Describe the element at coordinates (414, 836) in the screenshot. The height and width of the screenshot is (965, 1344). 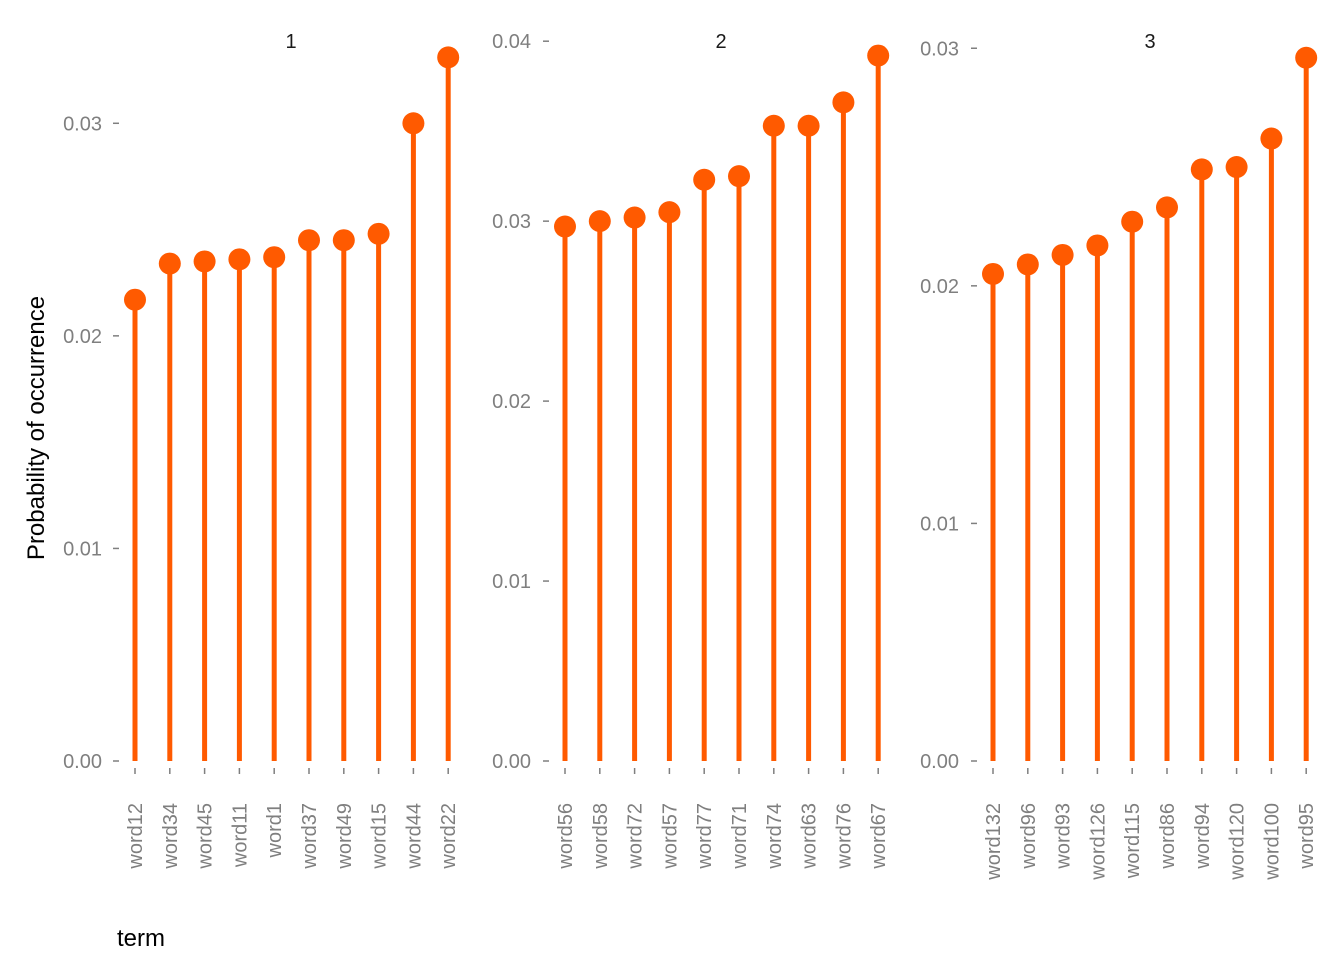
I see `x-tick-label: word44` at that location.